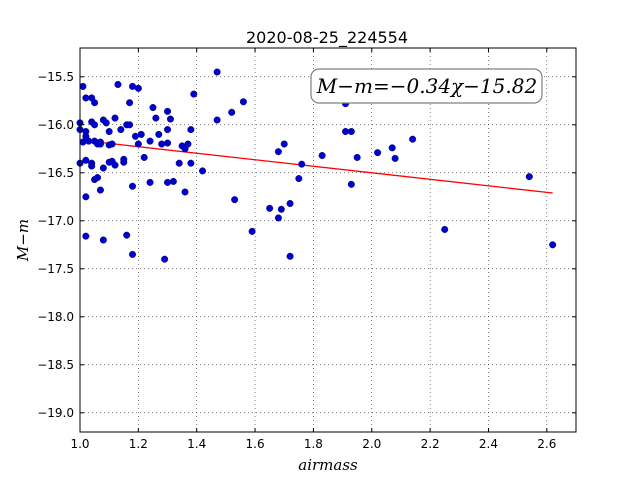  I want to click on fit-line, so click(316, 166).